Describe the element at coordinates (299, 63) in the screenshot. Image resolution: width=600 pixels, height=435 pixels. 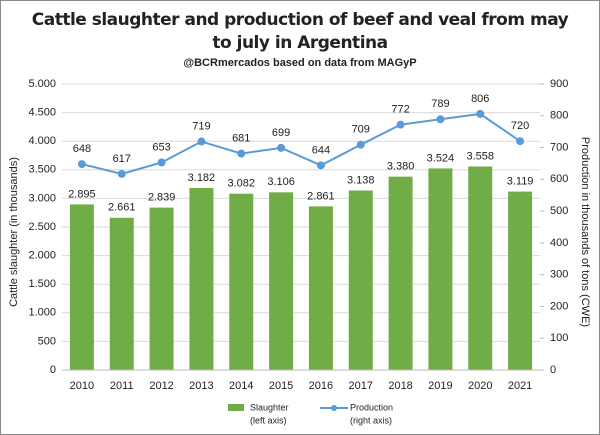
I see `chart-subtitle: @BCRmercados based on data from MAGyP` at that location.